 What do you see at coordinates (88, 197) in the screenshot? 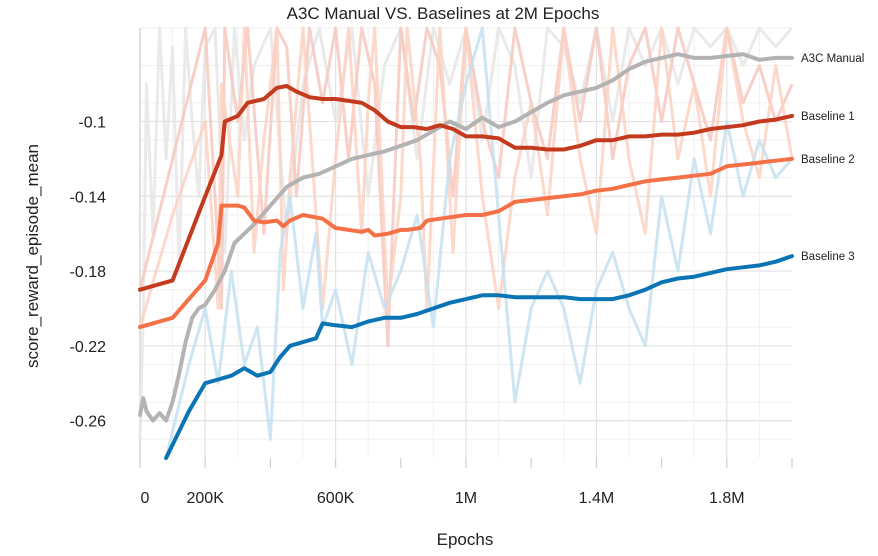
I see `y-tick-label: -0.14` at bounding box center [88, 197].